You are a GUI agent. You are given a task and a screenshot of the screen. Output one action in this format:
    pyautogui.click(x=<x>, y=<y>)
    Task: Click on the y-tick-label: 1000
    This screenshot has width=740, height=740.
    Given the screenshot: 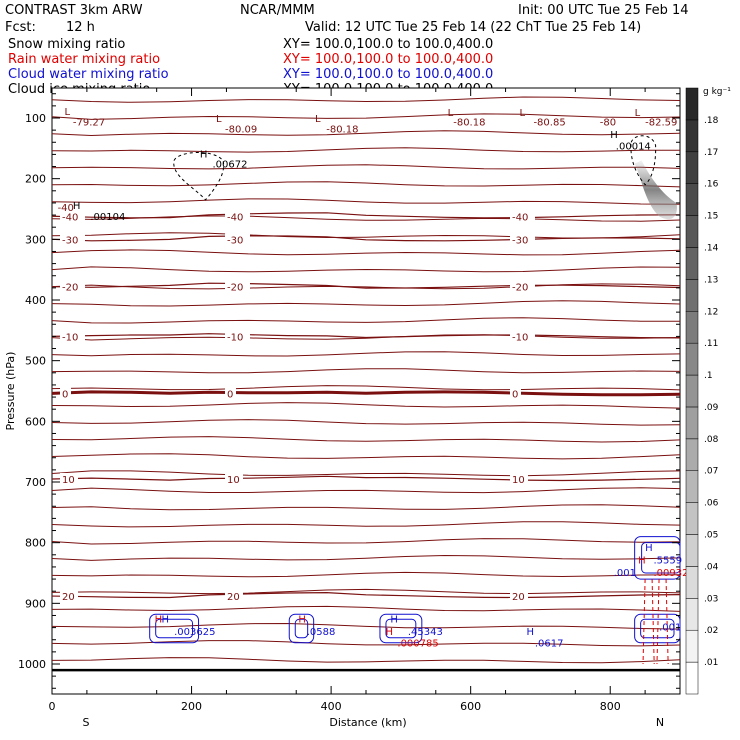 What is the action you would take?
    pyautogui.click(x=32, y=664)
    